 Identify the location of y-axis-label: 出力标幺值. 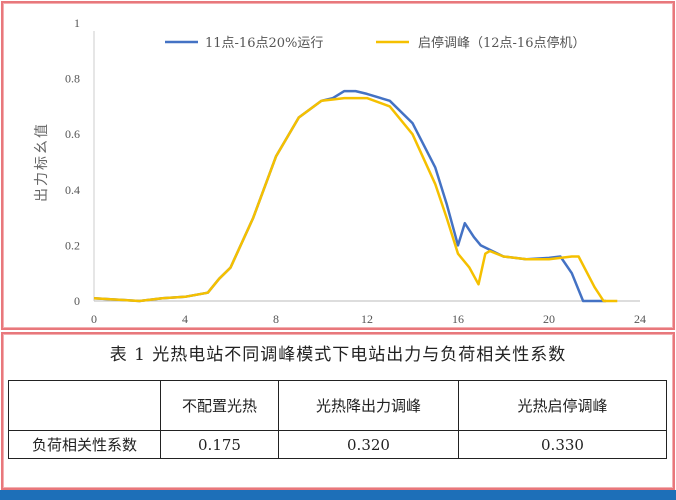
(42, 162).